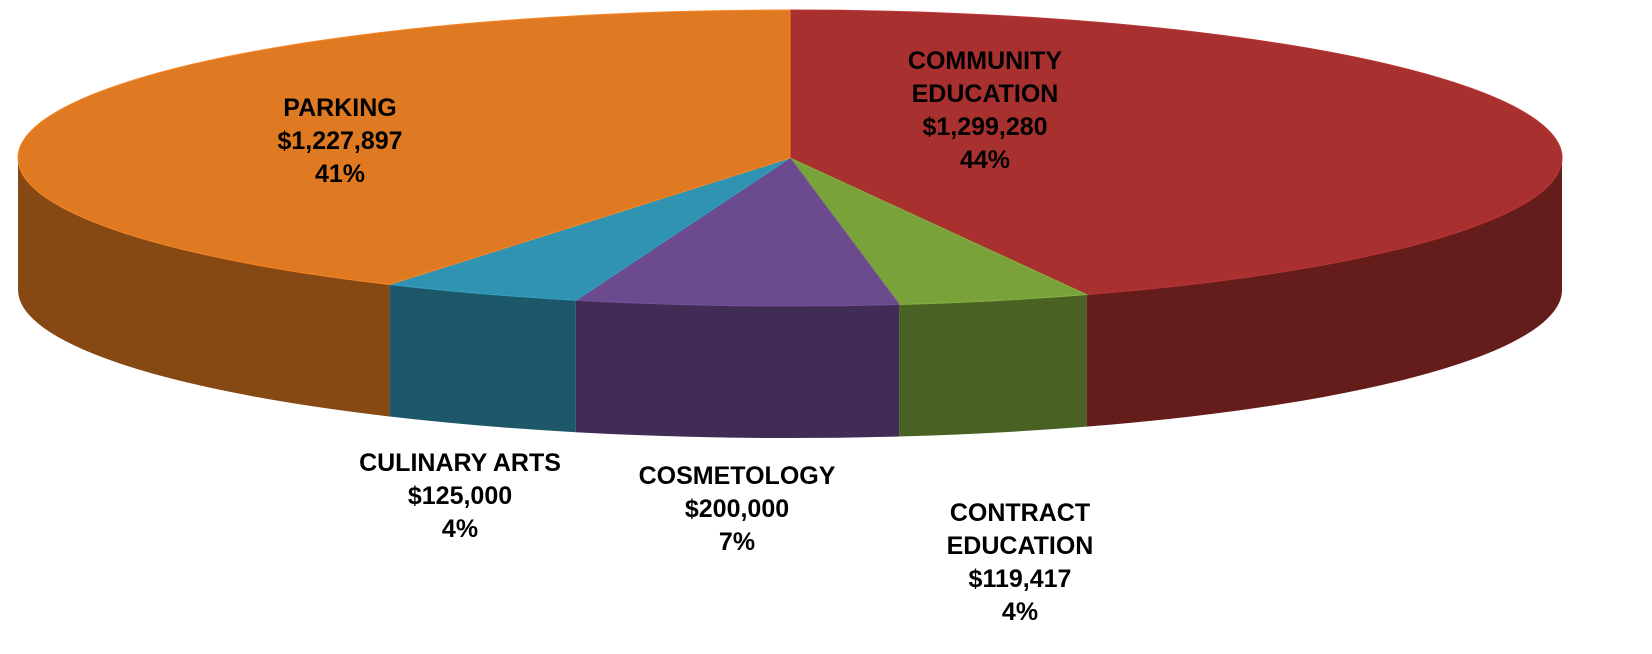 This screenshot has width=1652, height=654. Describe the element at coordinates (340, 174) in the screenshot. I see `label-percent: 41%` at that location.